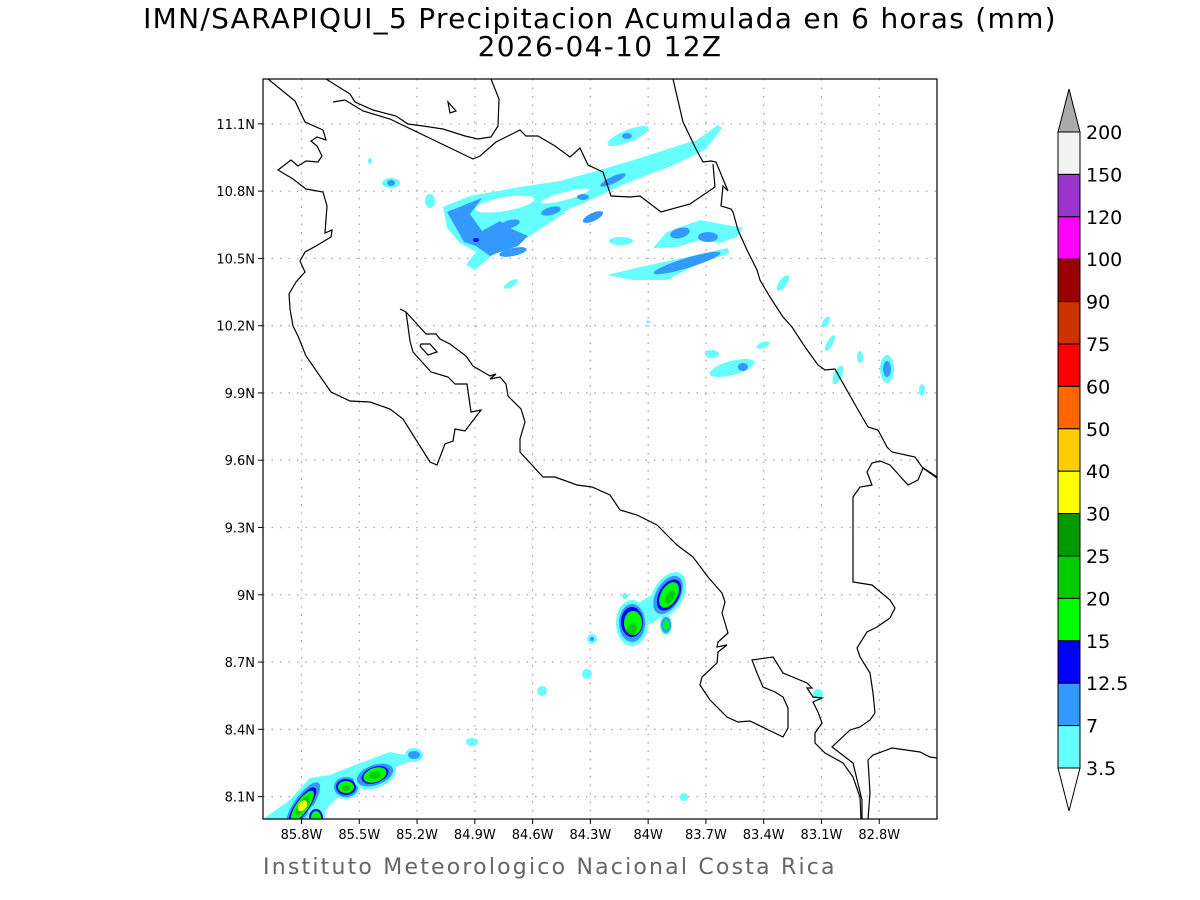  What do you see at coordinates (902, 783) in the screenshot?
I see `panama-border` at bounding box center [902, 783].